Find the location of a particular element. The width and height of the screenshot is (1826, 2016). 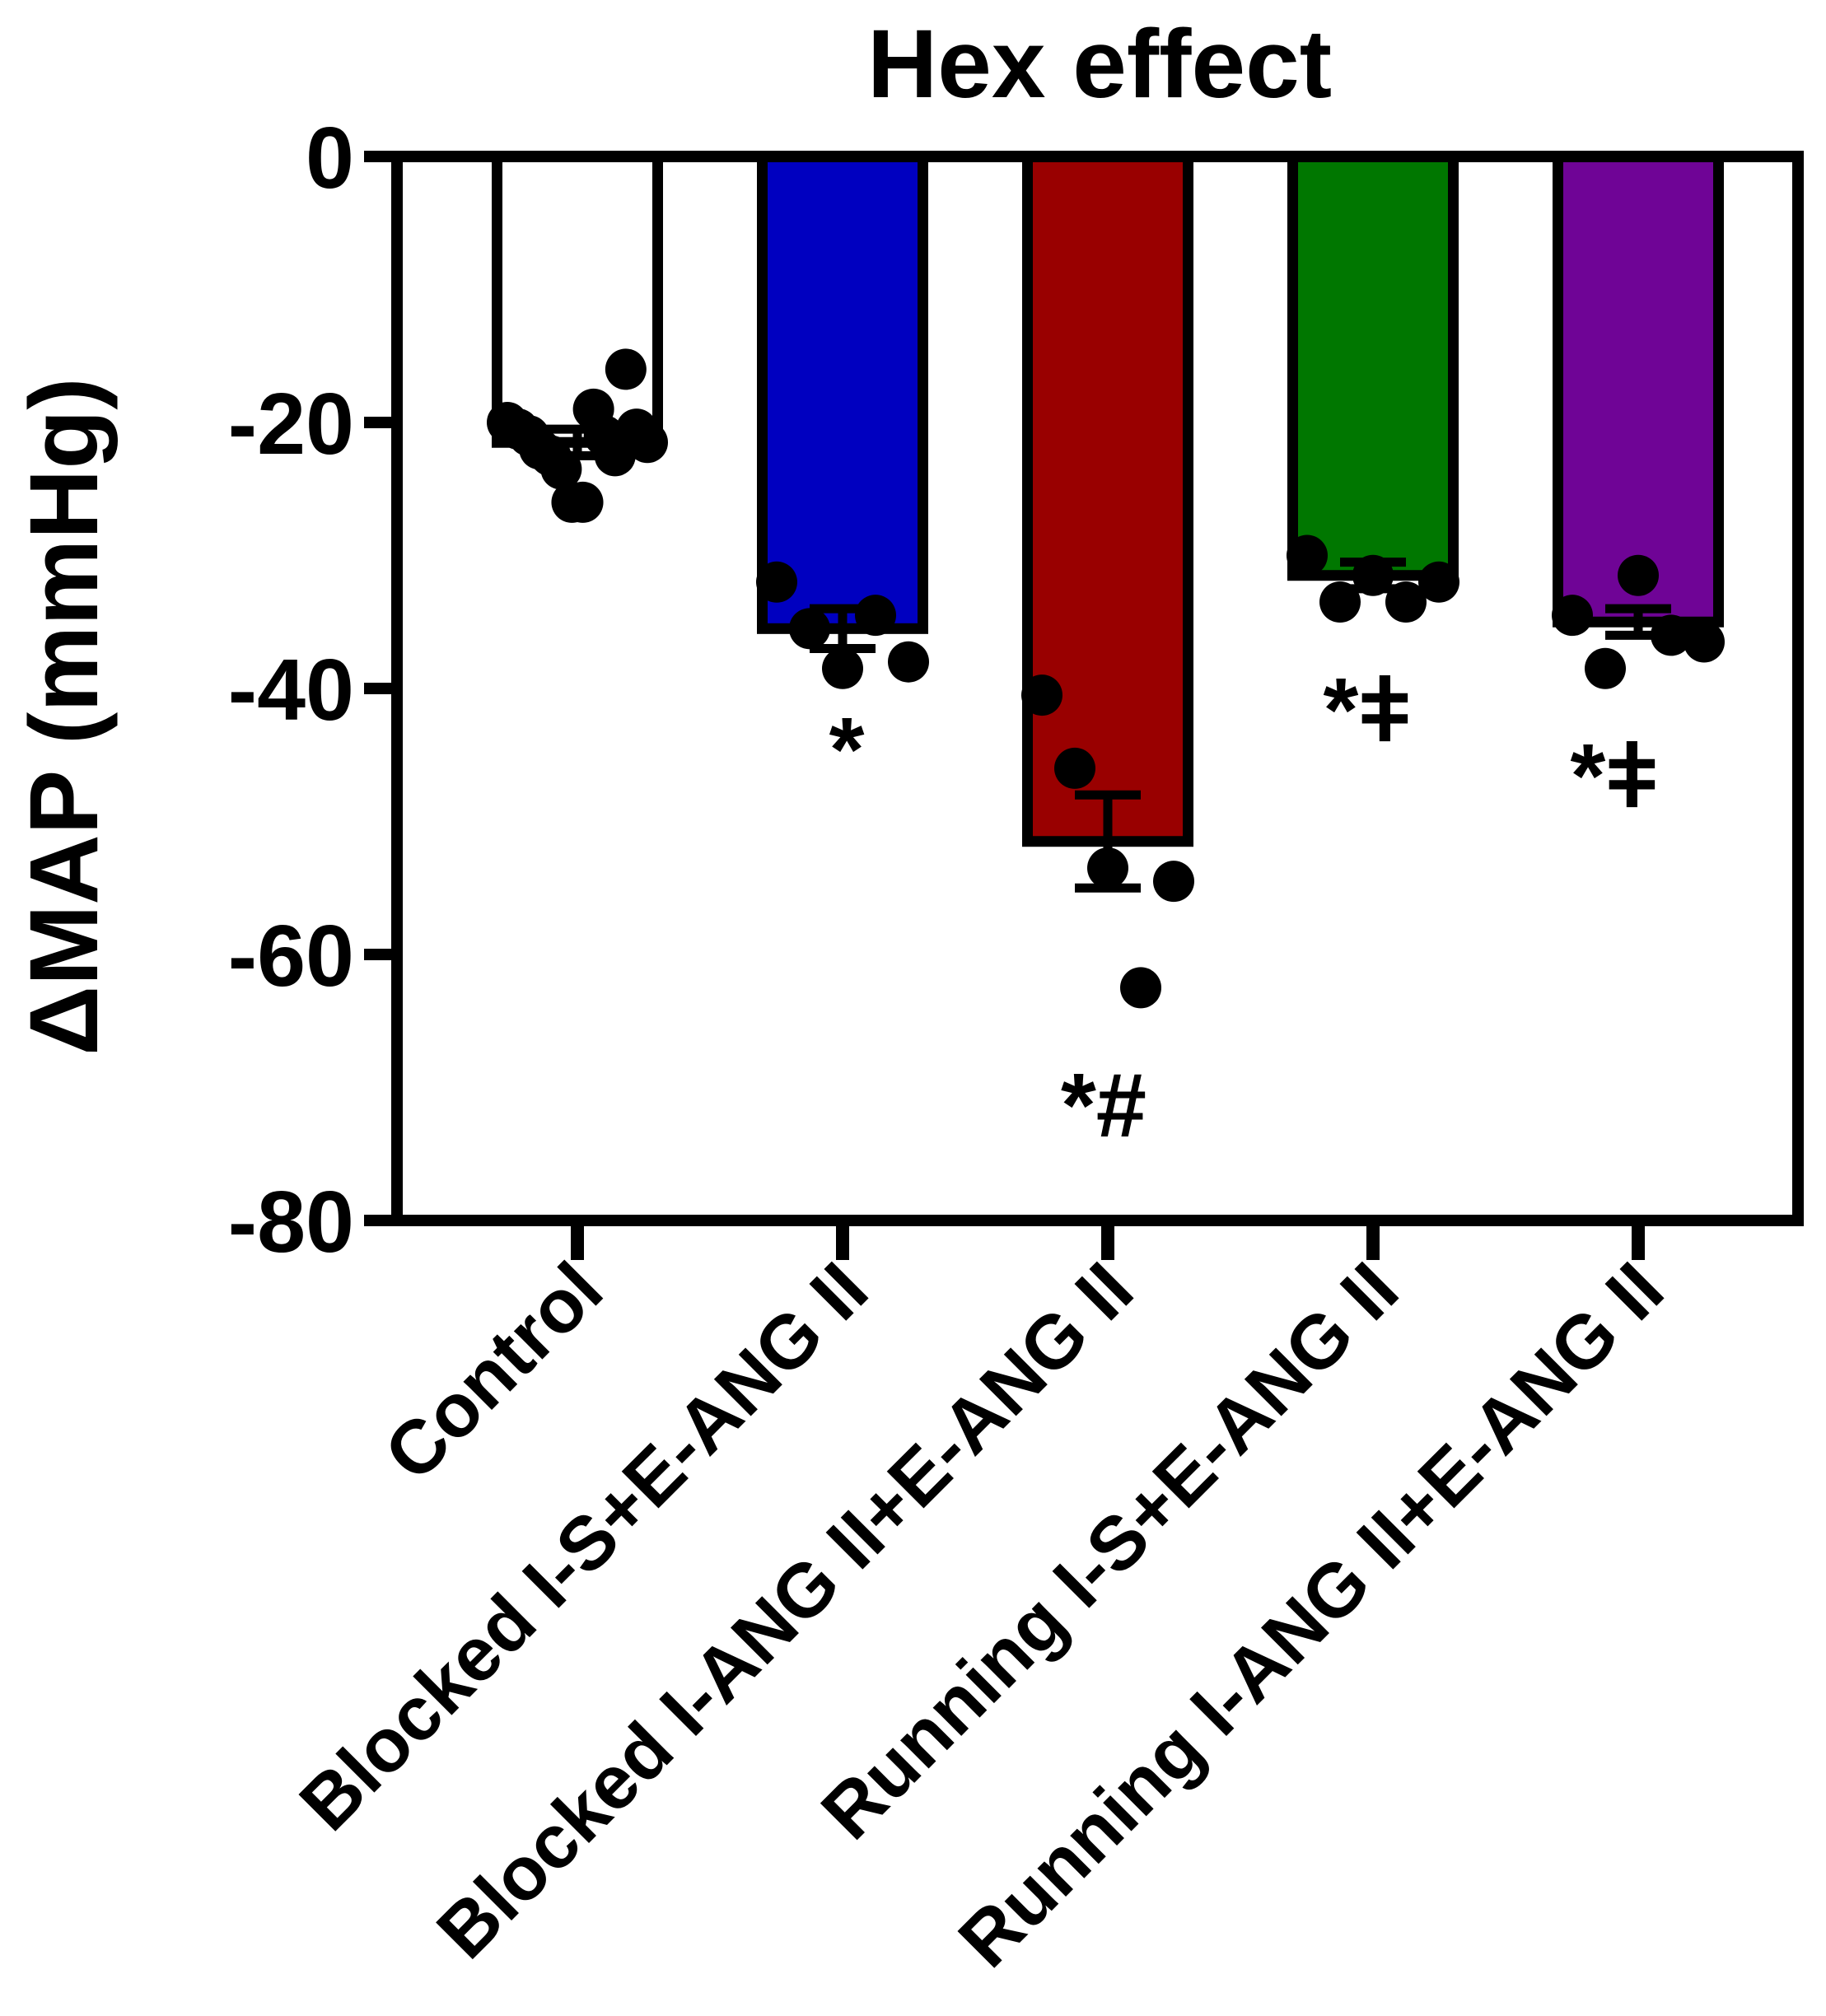

chart-title: Hex effect is located at coordinates (1099, 64).